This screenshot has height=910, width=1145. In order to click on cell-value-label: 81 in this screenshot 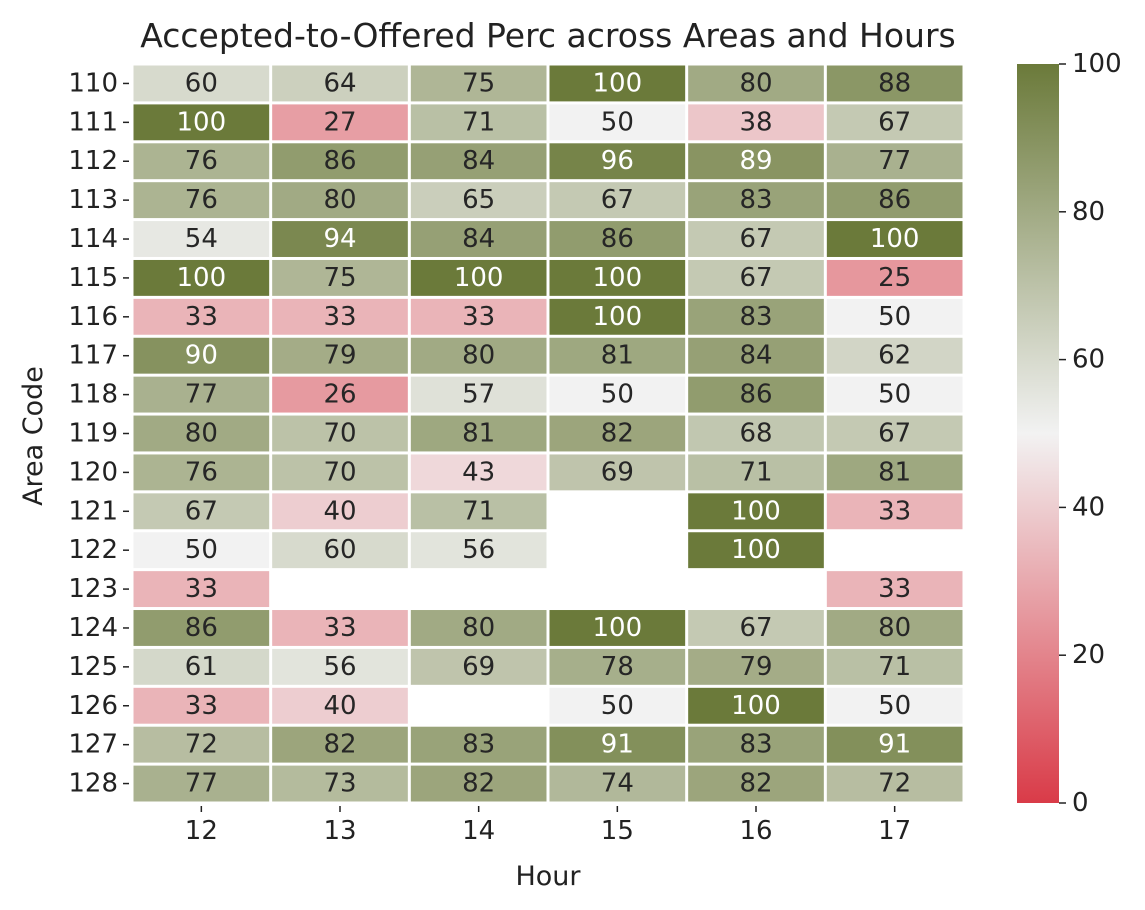, I will do `click(617, 356)`.